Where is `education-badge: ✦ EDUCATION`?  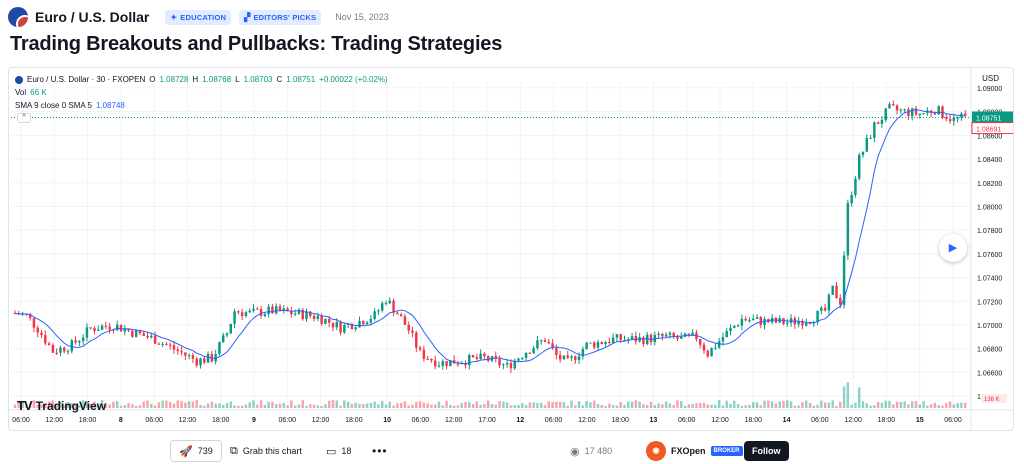
education-badge: ✦ EDUCATION is located at coordinates (198, 17).